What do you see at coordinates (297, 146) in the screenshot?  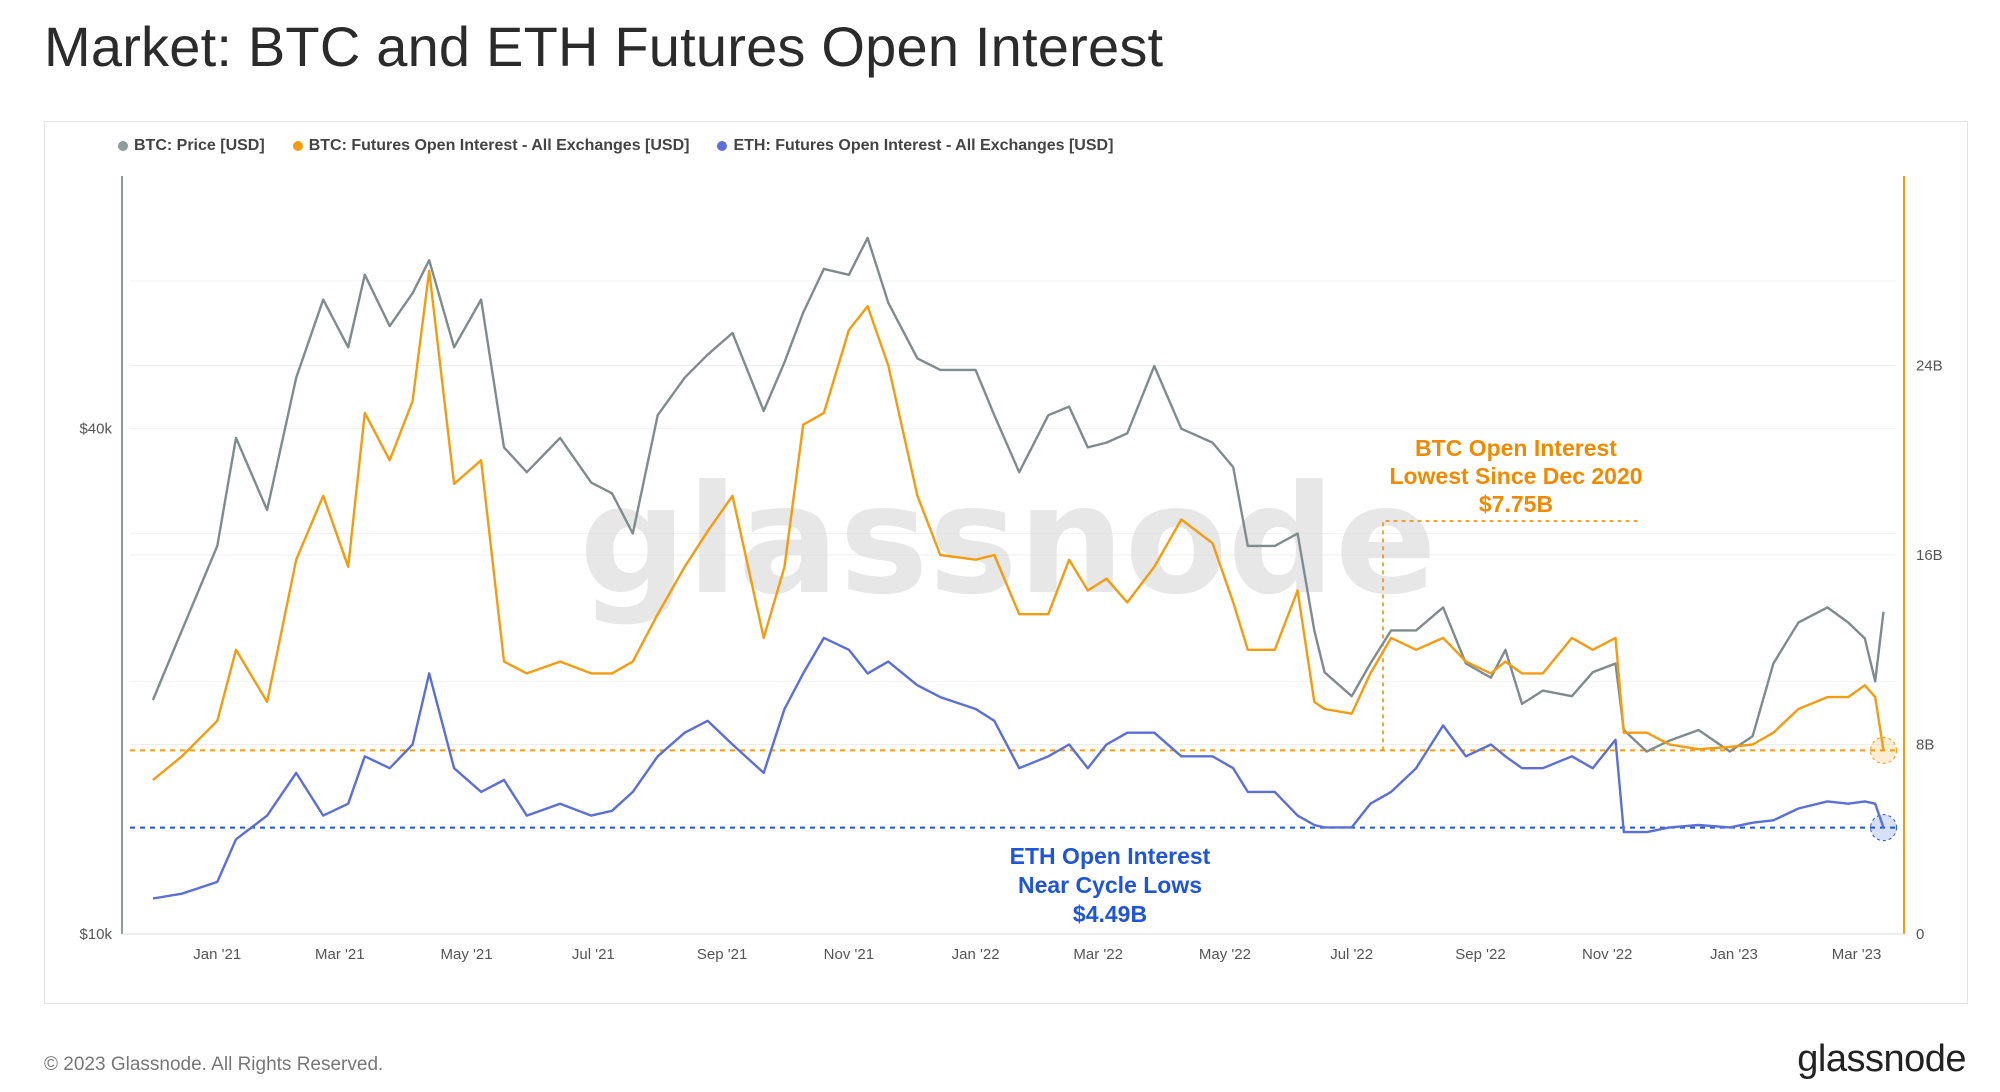 I see `legend-dot-btc-oi` at bounding box center [297, 146].